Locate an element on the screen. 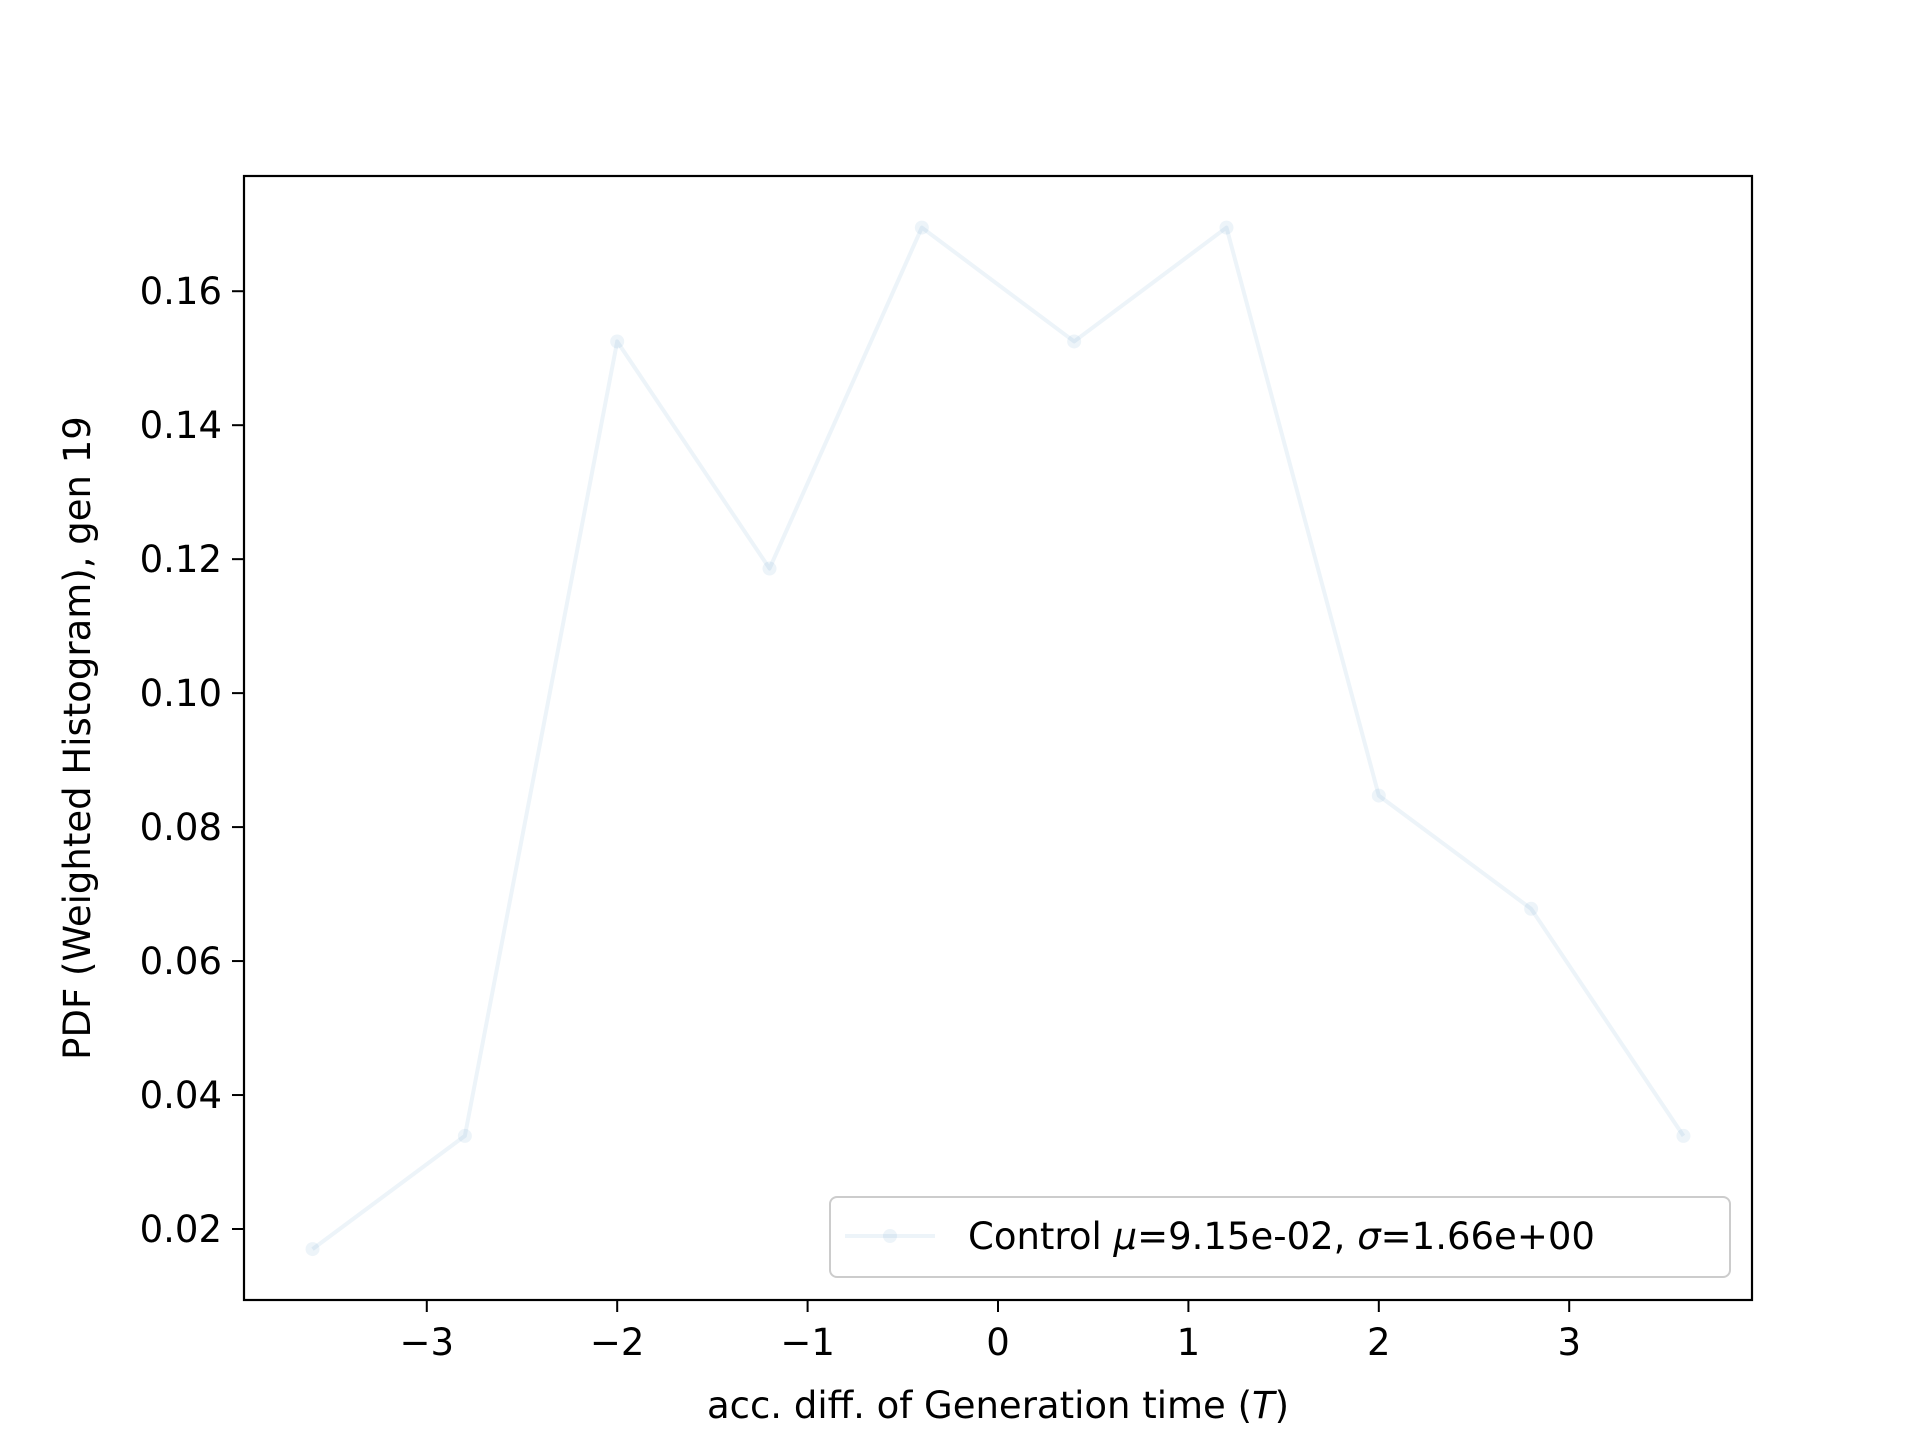  legend-marker-sample is located at coordinates (890, 1236).